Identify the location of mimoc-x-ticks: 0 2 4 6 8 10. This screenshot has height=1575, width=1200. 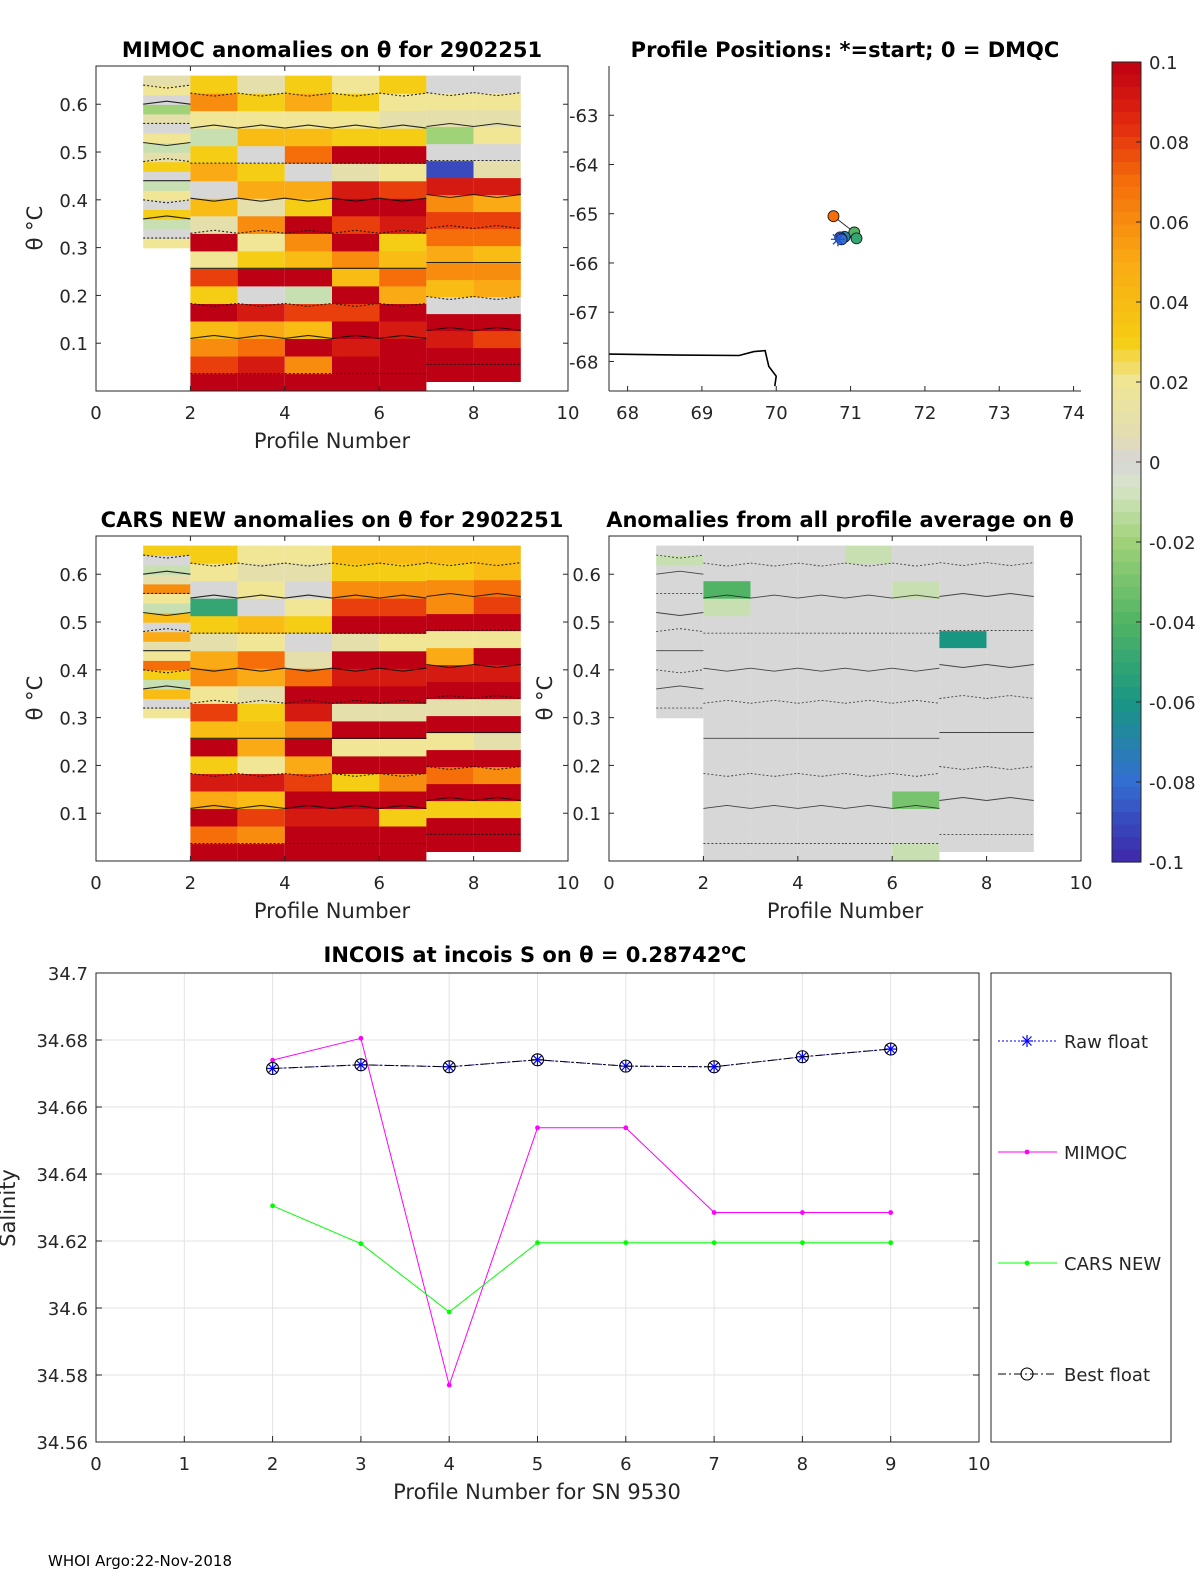
(334, 245).